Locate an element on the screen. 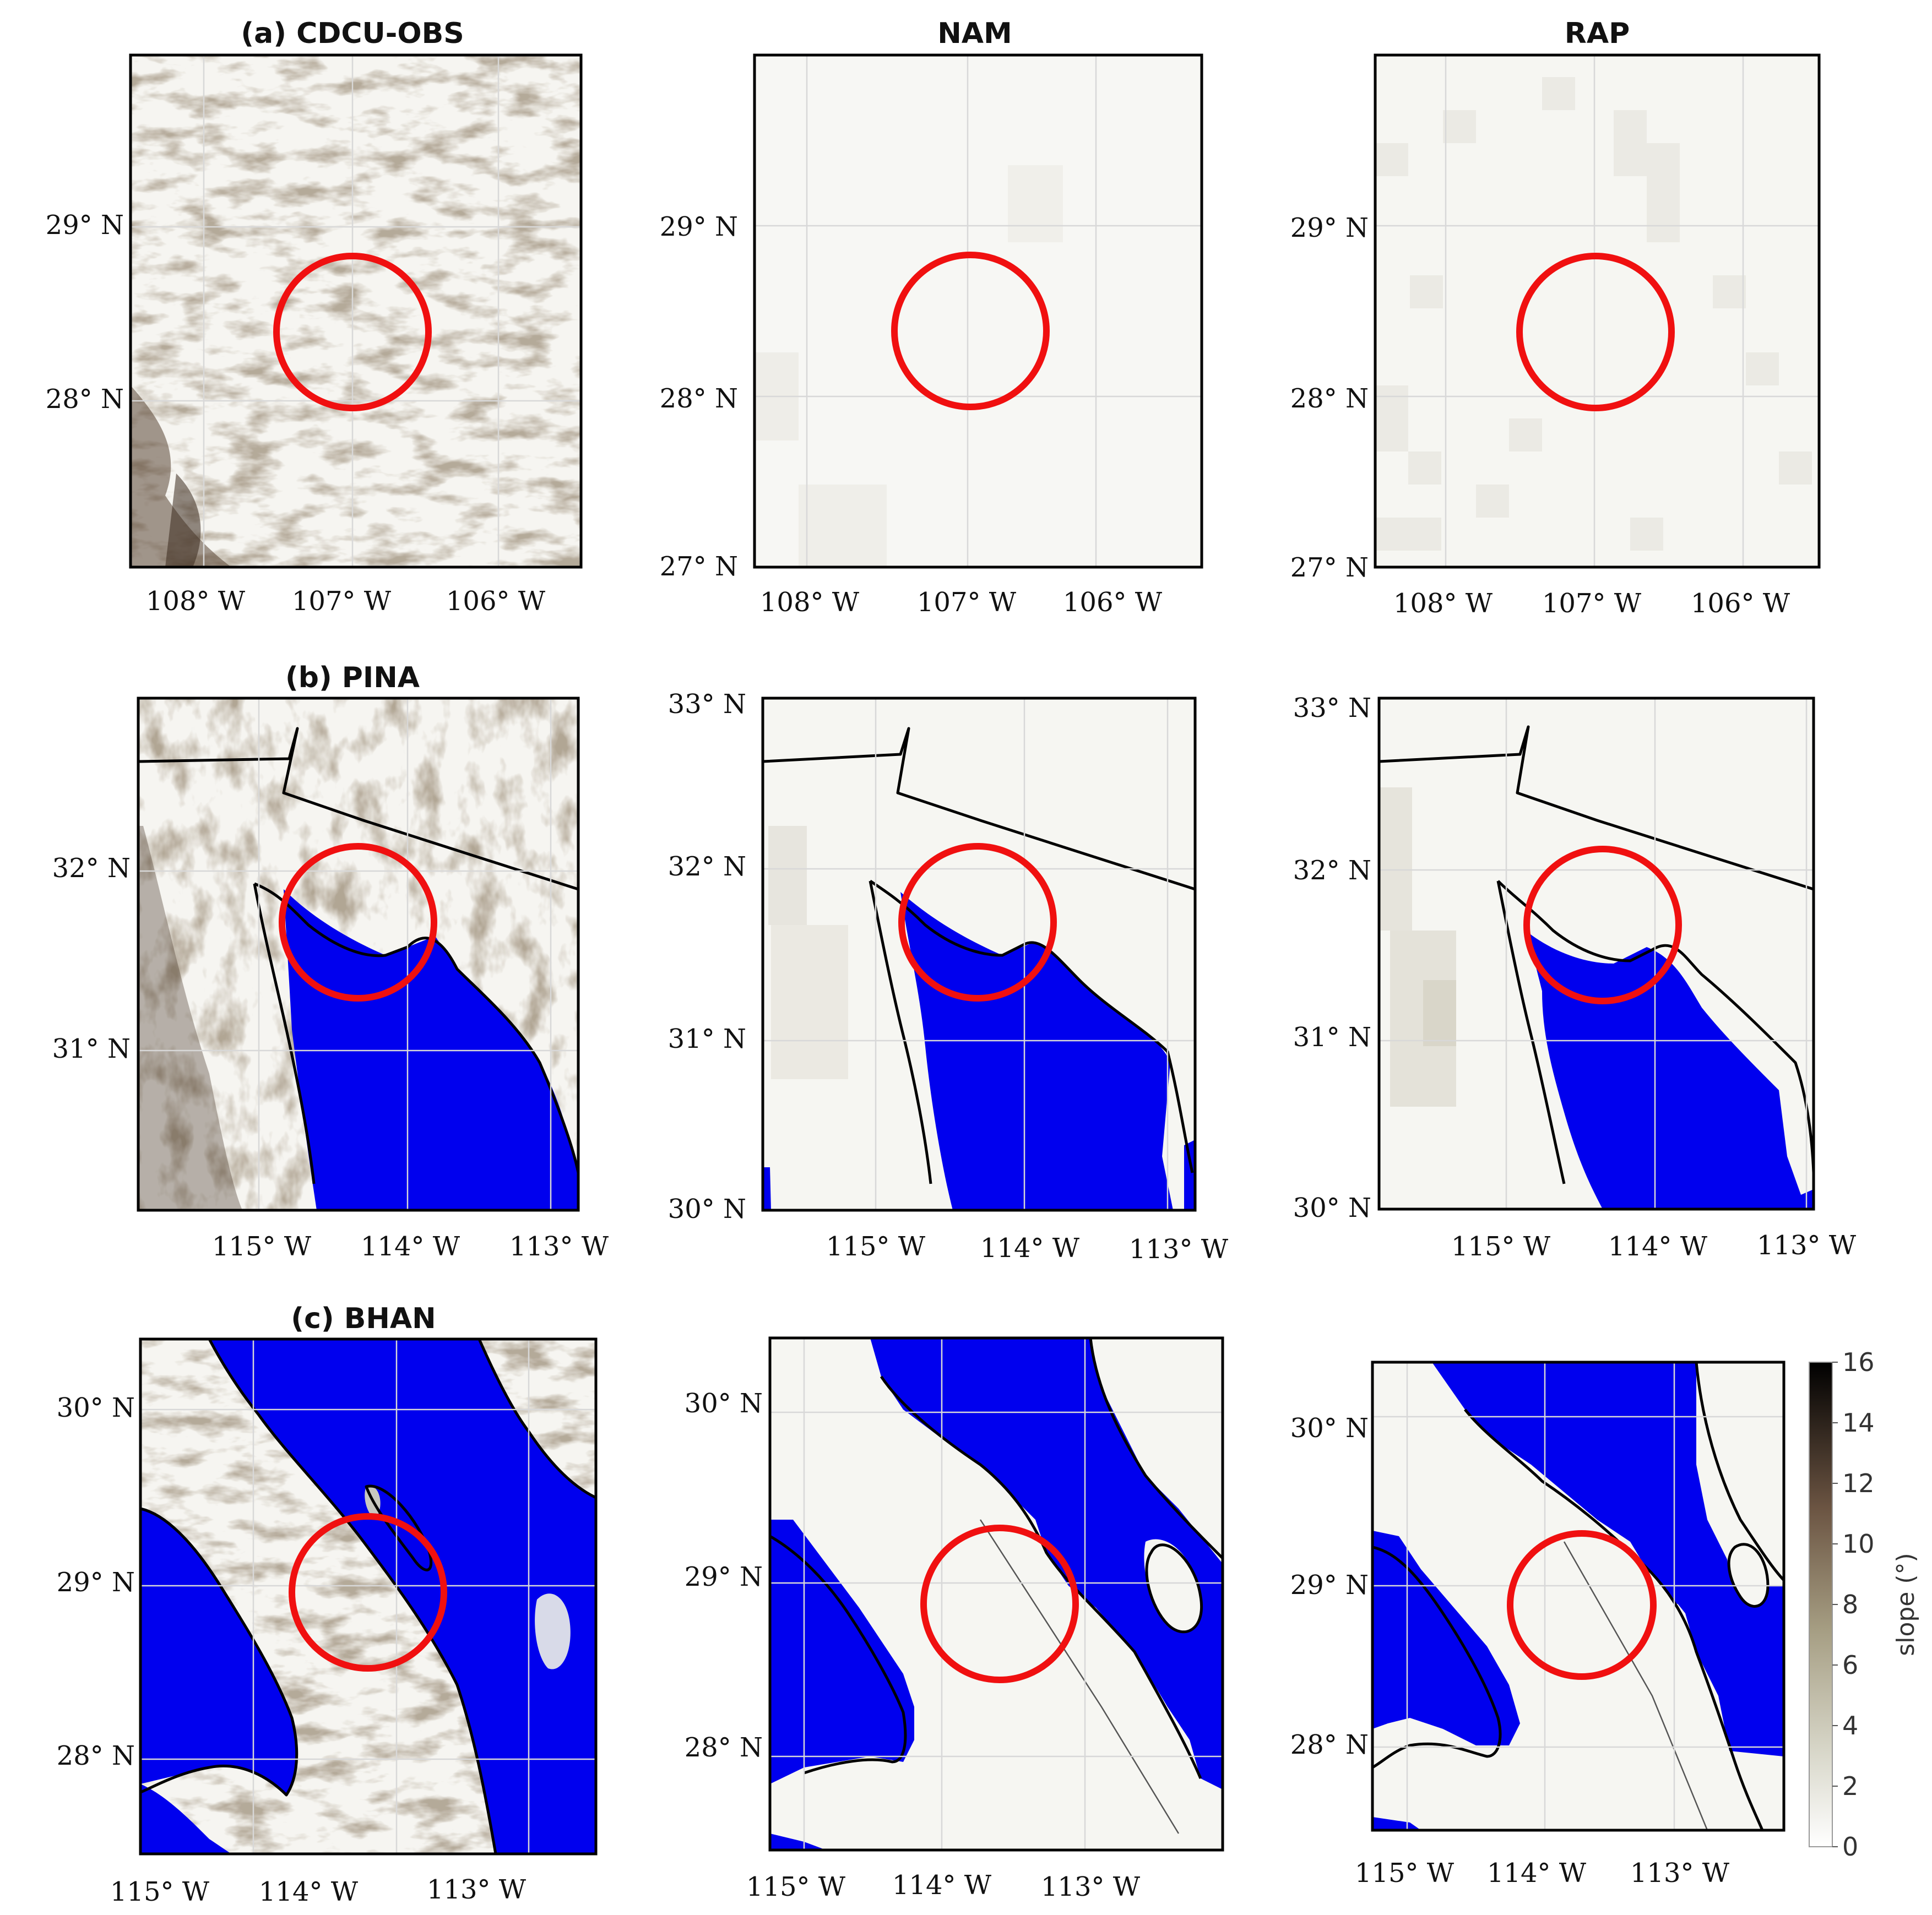  colorbar-tick-label: 6 is located at coordinates (1850, 1665).